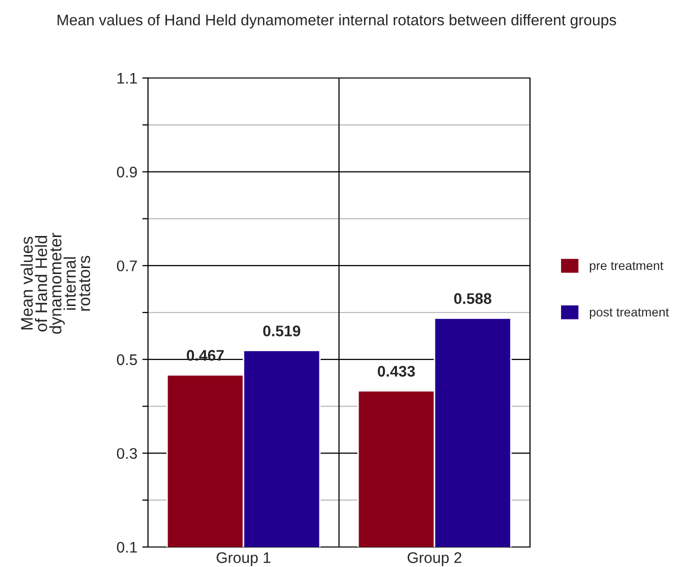  I want to click on y-tick-label: 0.7, so click(126, 266).